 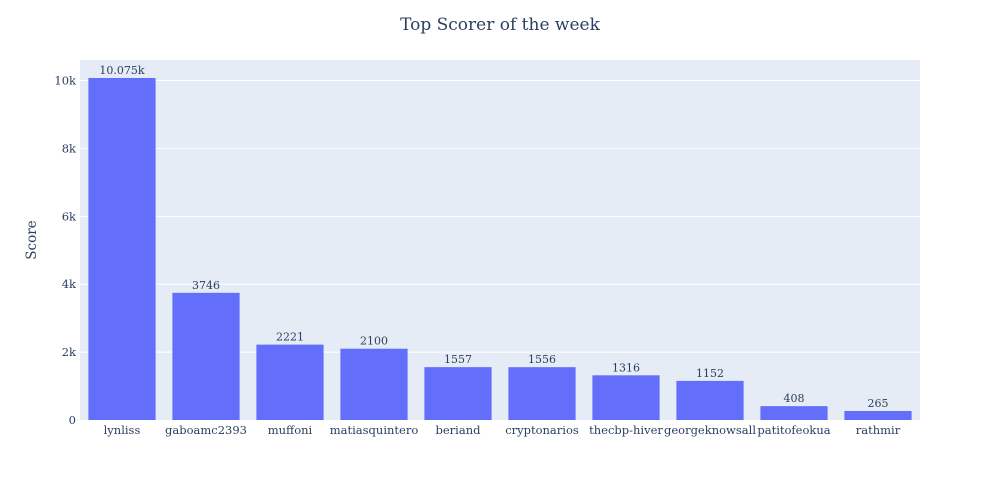 I want to click on x-tick-label: matiasquintero, so click(x=374, y=430).